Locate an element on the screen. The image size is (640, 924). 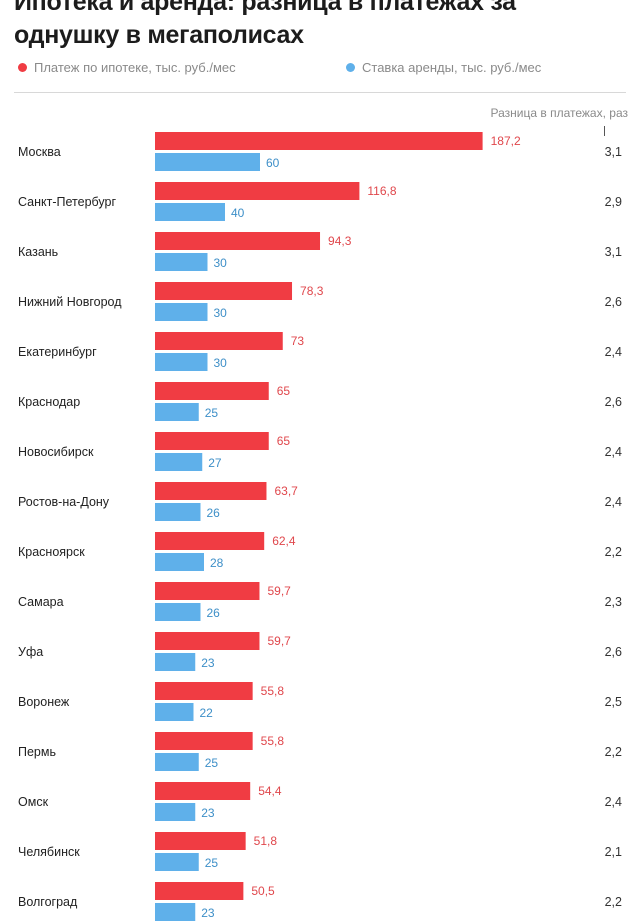
rent-value-label: 60 is located at coordinates (273, 163).